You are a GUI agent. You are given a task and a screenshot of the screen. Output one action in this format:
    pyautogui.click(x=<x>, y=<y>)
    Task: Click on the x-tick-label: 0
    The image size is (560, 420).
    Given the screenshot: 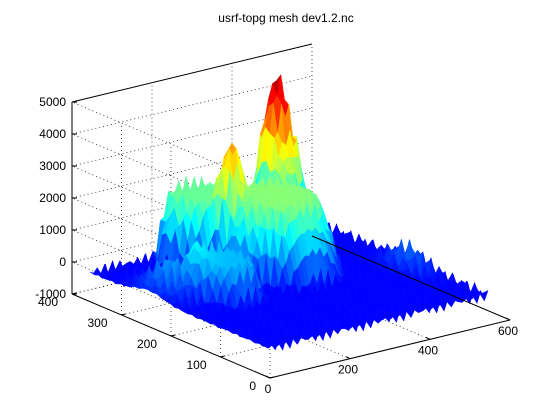 What is the action you would take?
    pyautogui.click(x=268, y=389)
    